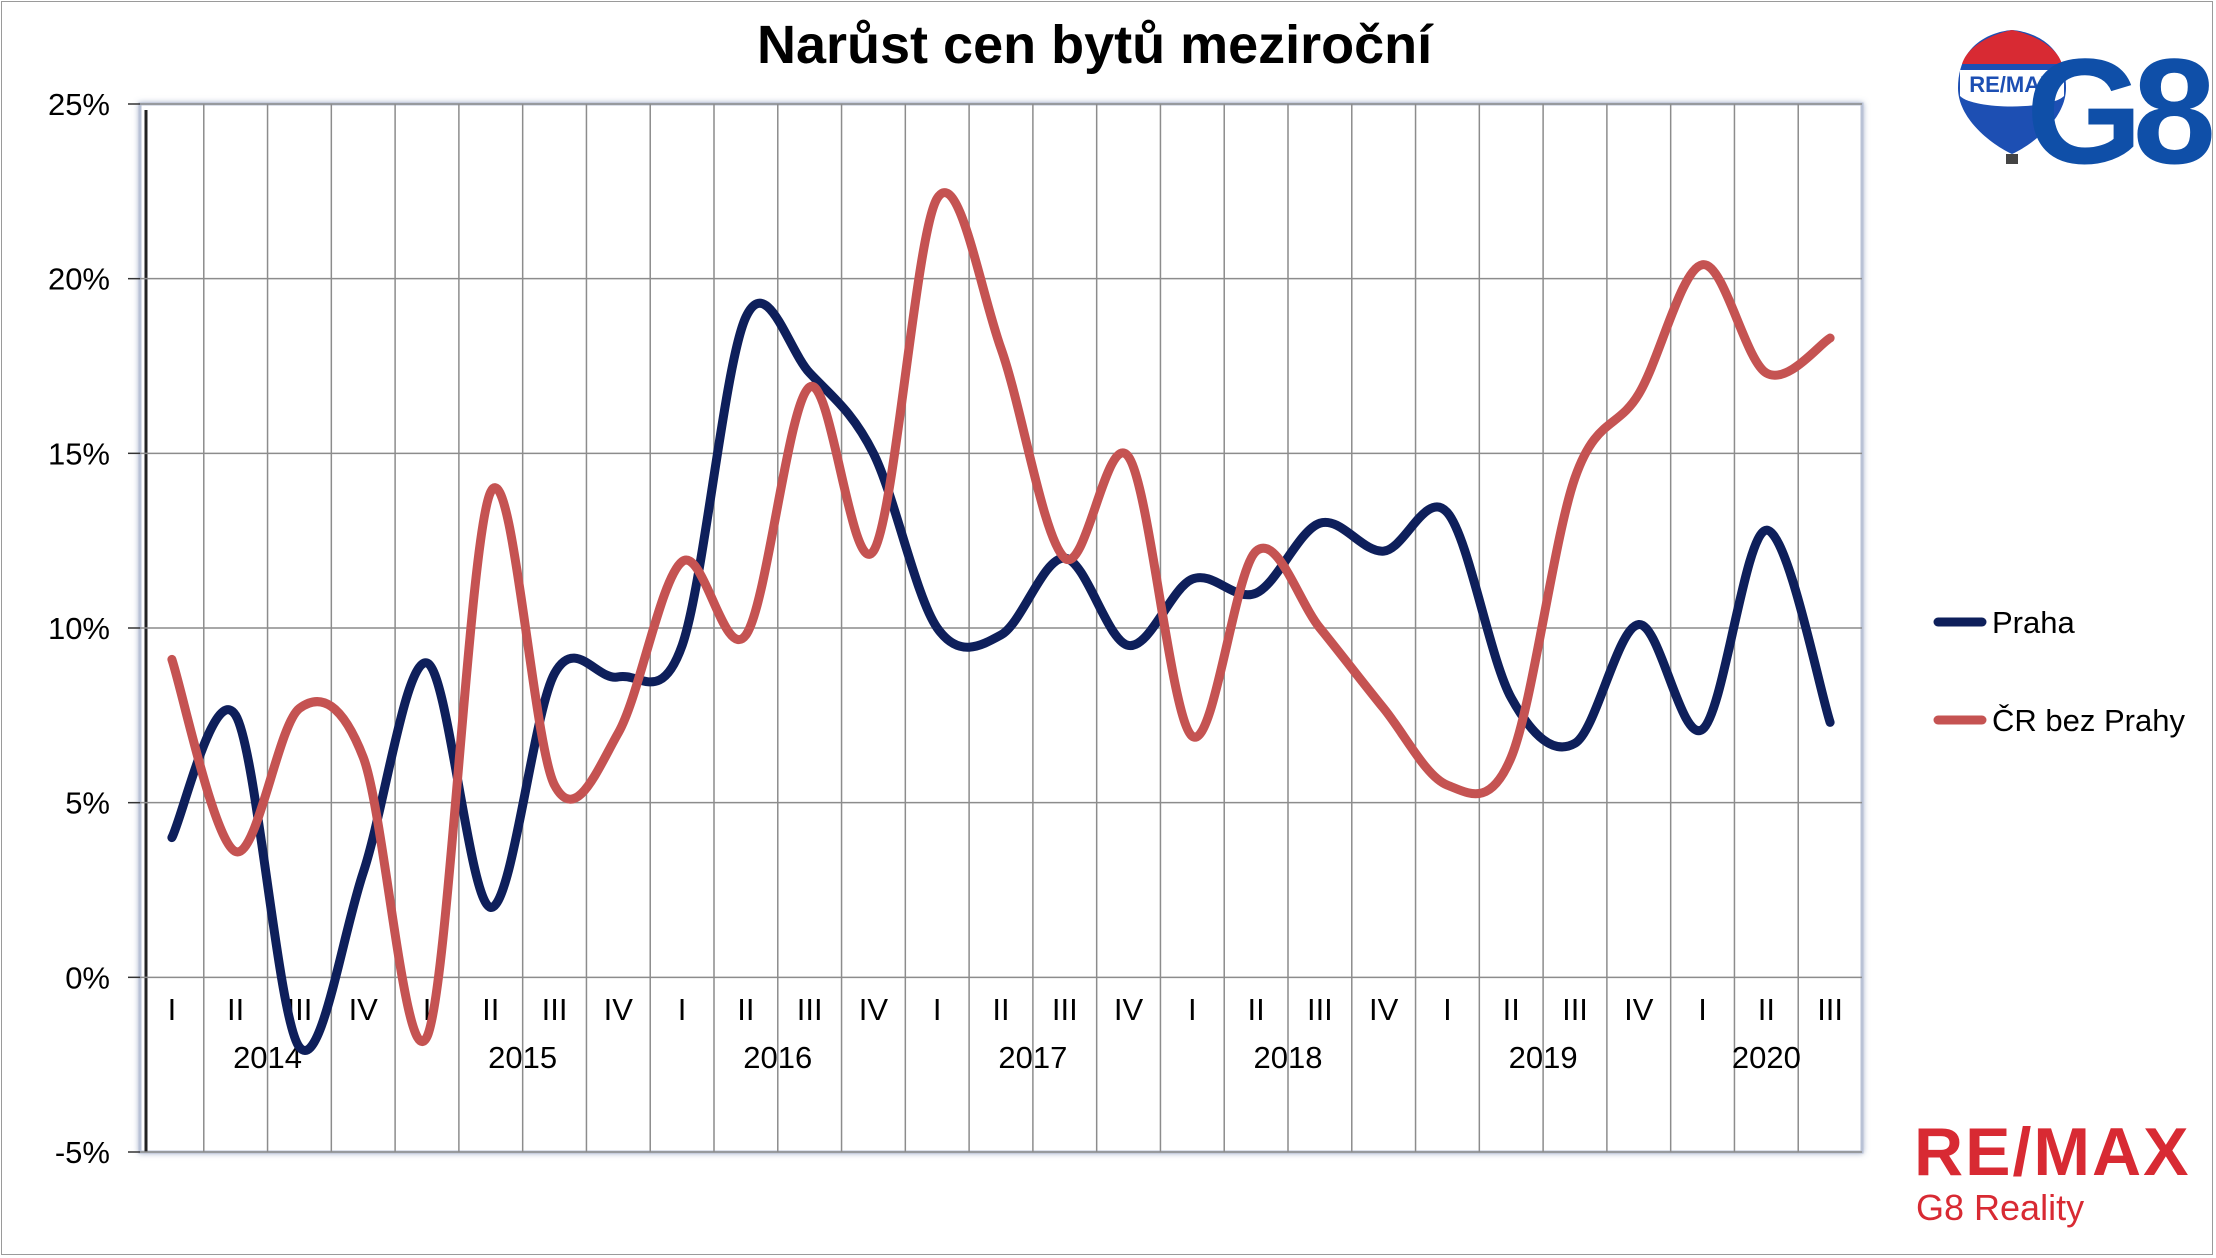 Image resolution: width=2216 pixels, height=1258 pixels. I want to click on remax-subtitle: G8 Reality, so click(2000, 1207).